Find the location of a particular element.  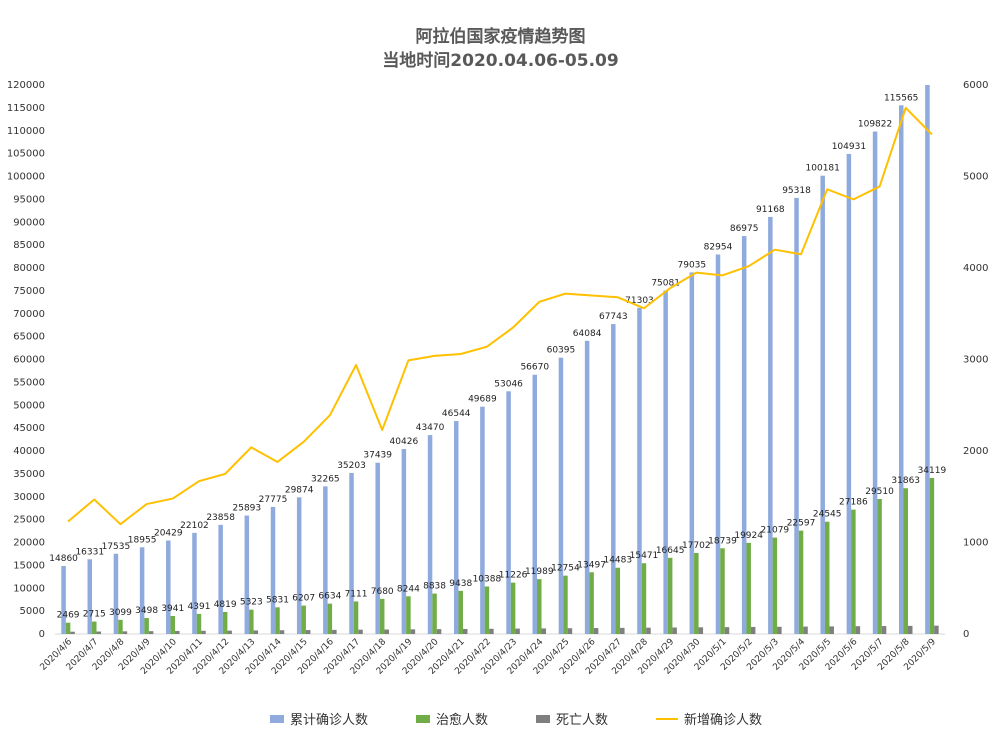

data-label-recovered: 27186 is located at coordinates (853, 503).